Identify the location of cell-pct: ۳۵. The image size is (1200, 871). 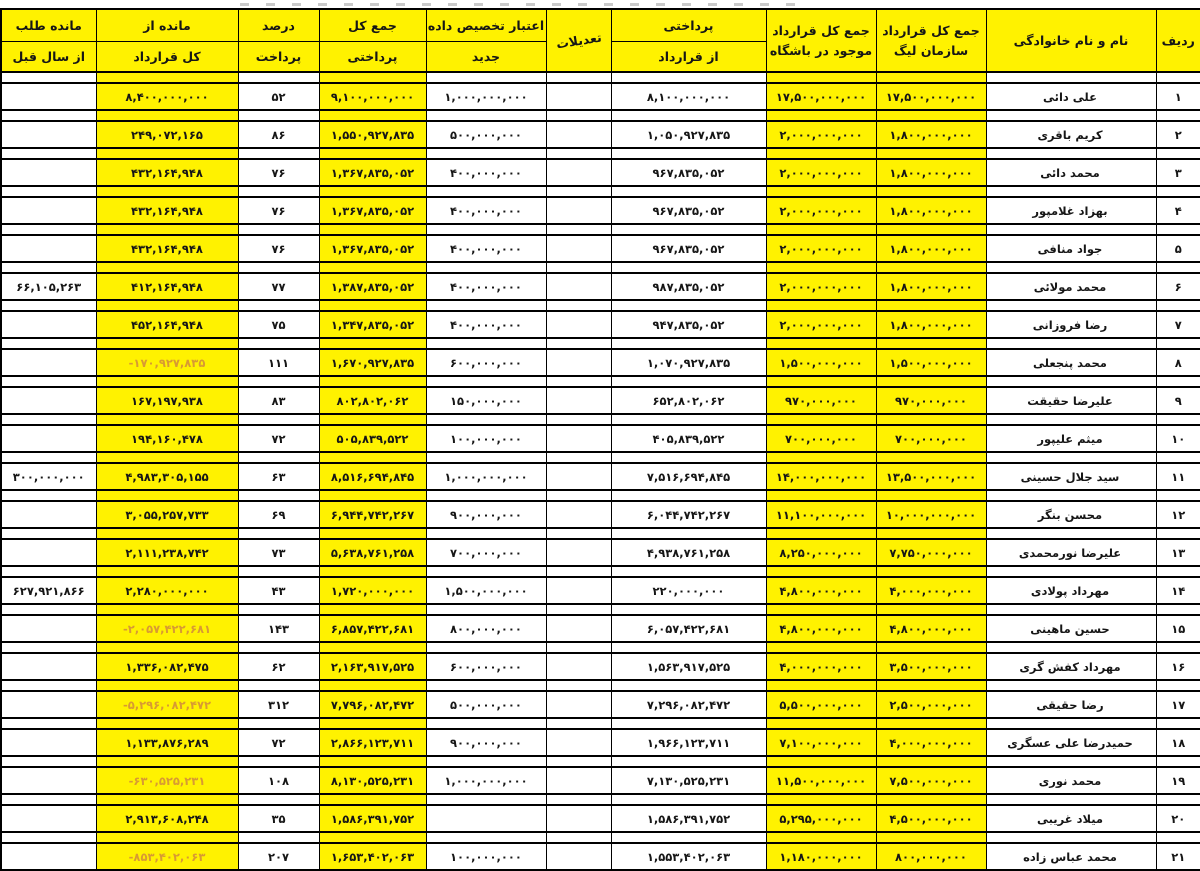
(278, 818).